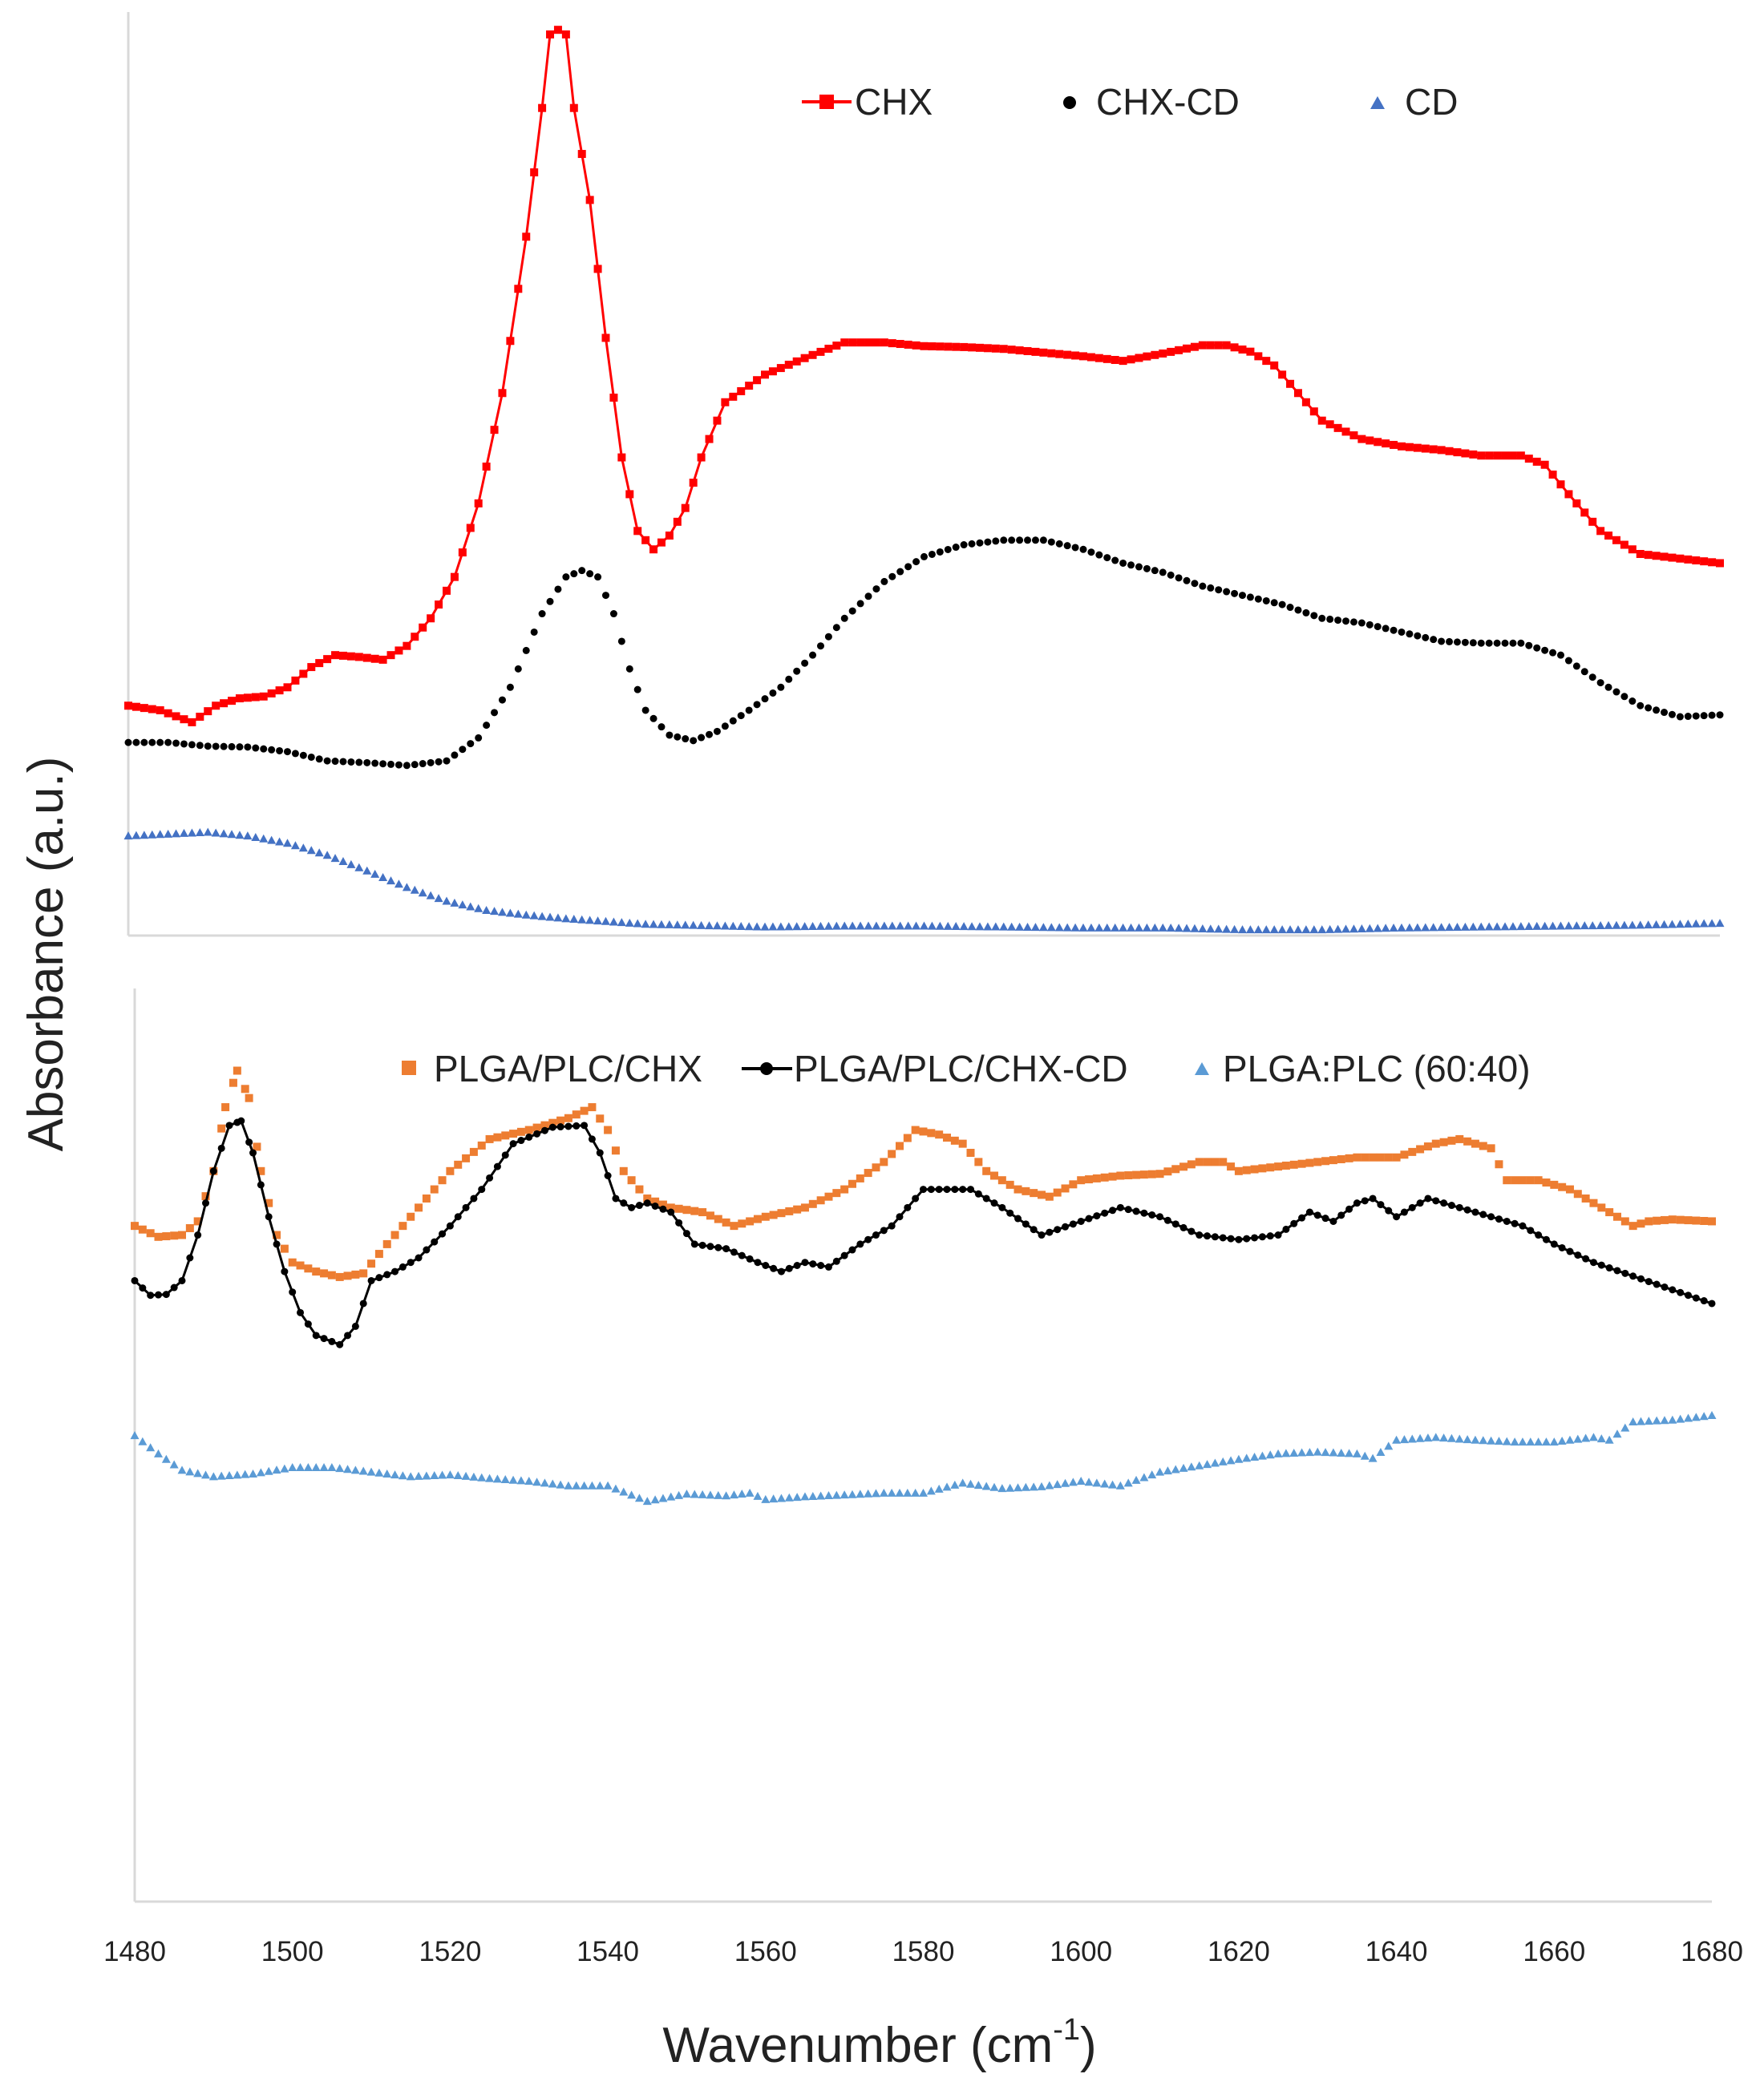 Image resolution: width=1764 pixels, height=2090 pixels. I want to click on x-tick-label: 1580, so click(923, 1951).